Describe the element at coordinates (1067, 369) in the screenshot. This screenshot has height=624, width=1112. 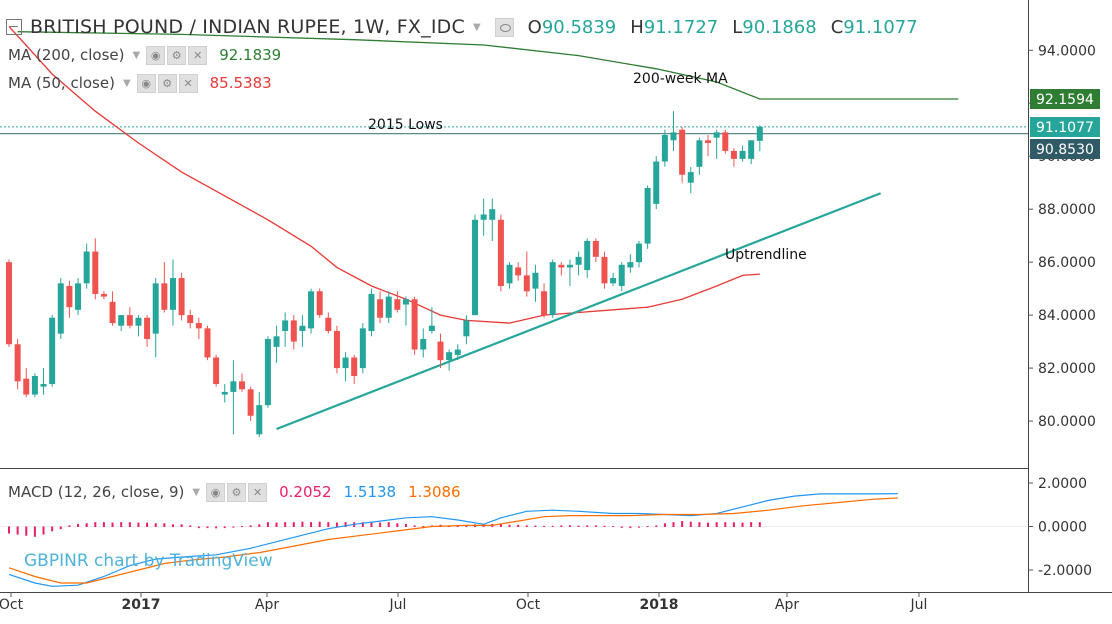
I see `price-tick-label: 82.0000` at that location.